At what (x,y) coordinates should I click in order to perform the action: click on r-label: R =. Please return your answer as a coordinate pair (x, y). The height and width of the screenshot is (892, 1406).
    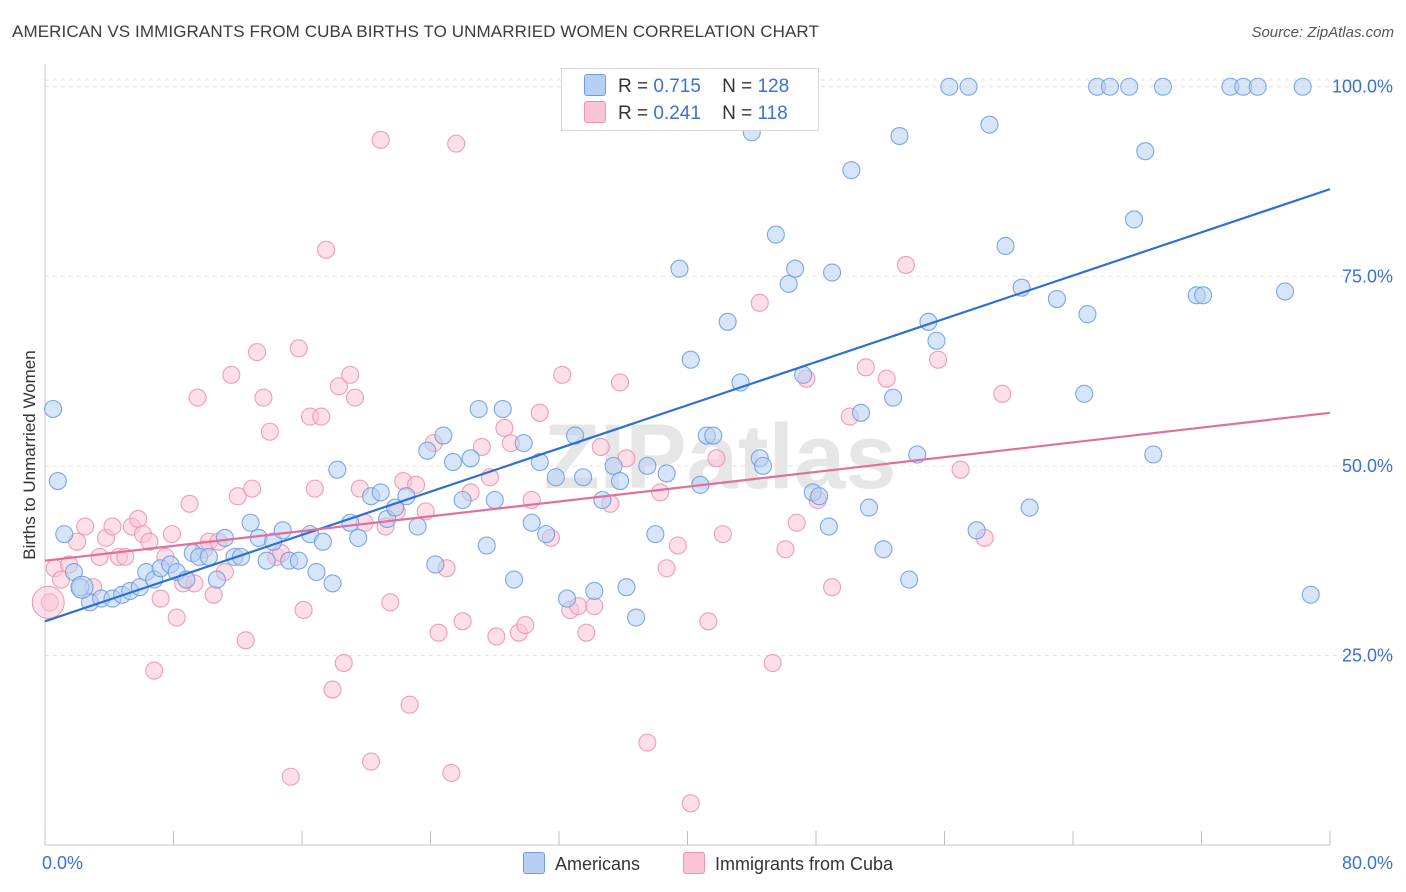
    Looking at the image, I should click on (633, 113).